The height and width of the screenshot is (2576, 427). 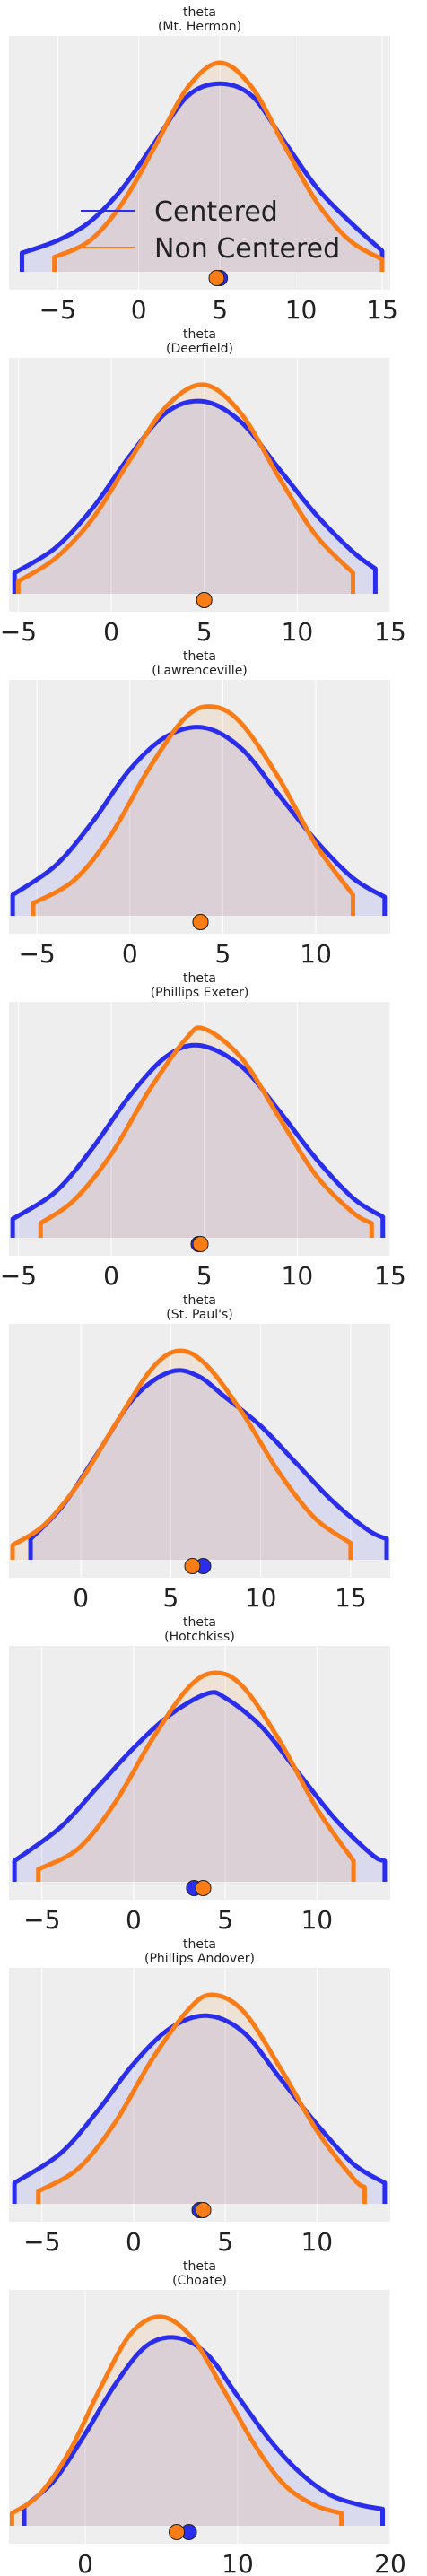 What do you see at coordinates (199, 1959) in the screenshot?
I see `panel-subtitle: (Phillips Andover)` at bounding box center [199, 1959].